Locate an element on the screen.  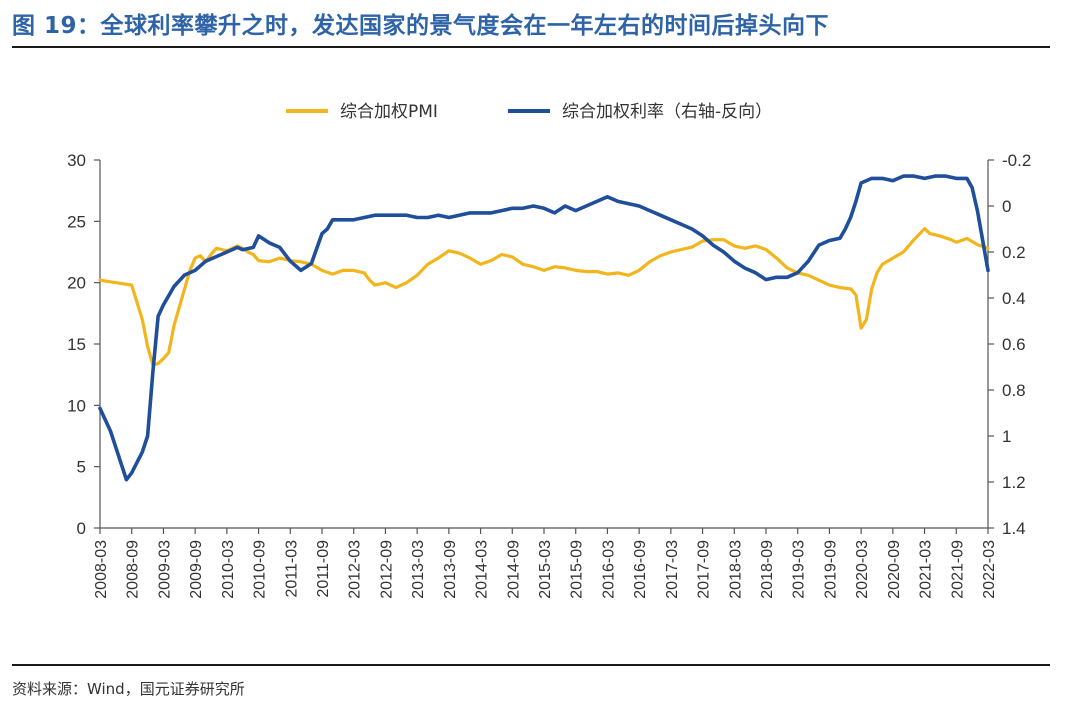
right-axis-tick-label: 0.8 is located at coordinates (1014, 390).